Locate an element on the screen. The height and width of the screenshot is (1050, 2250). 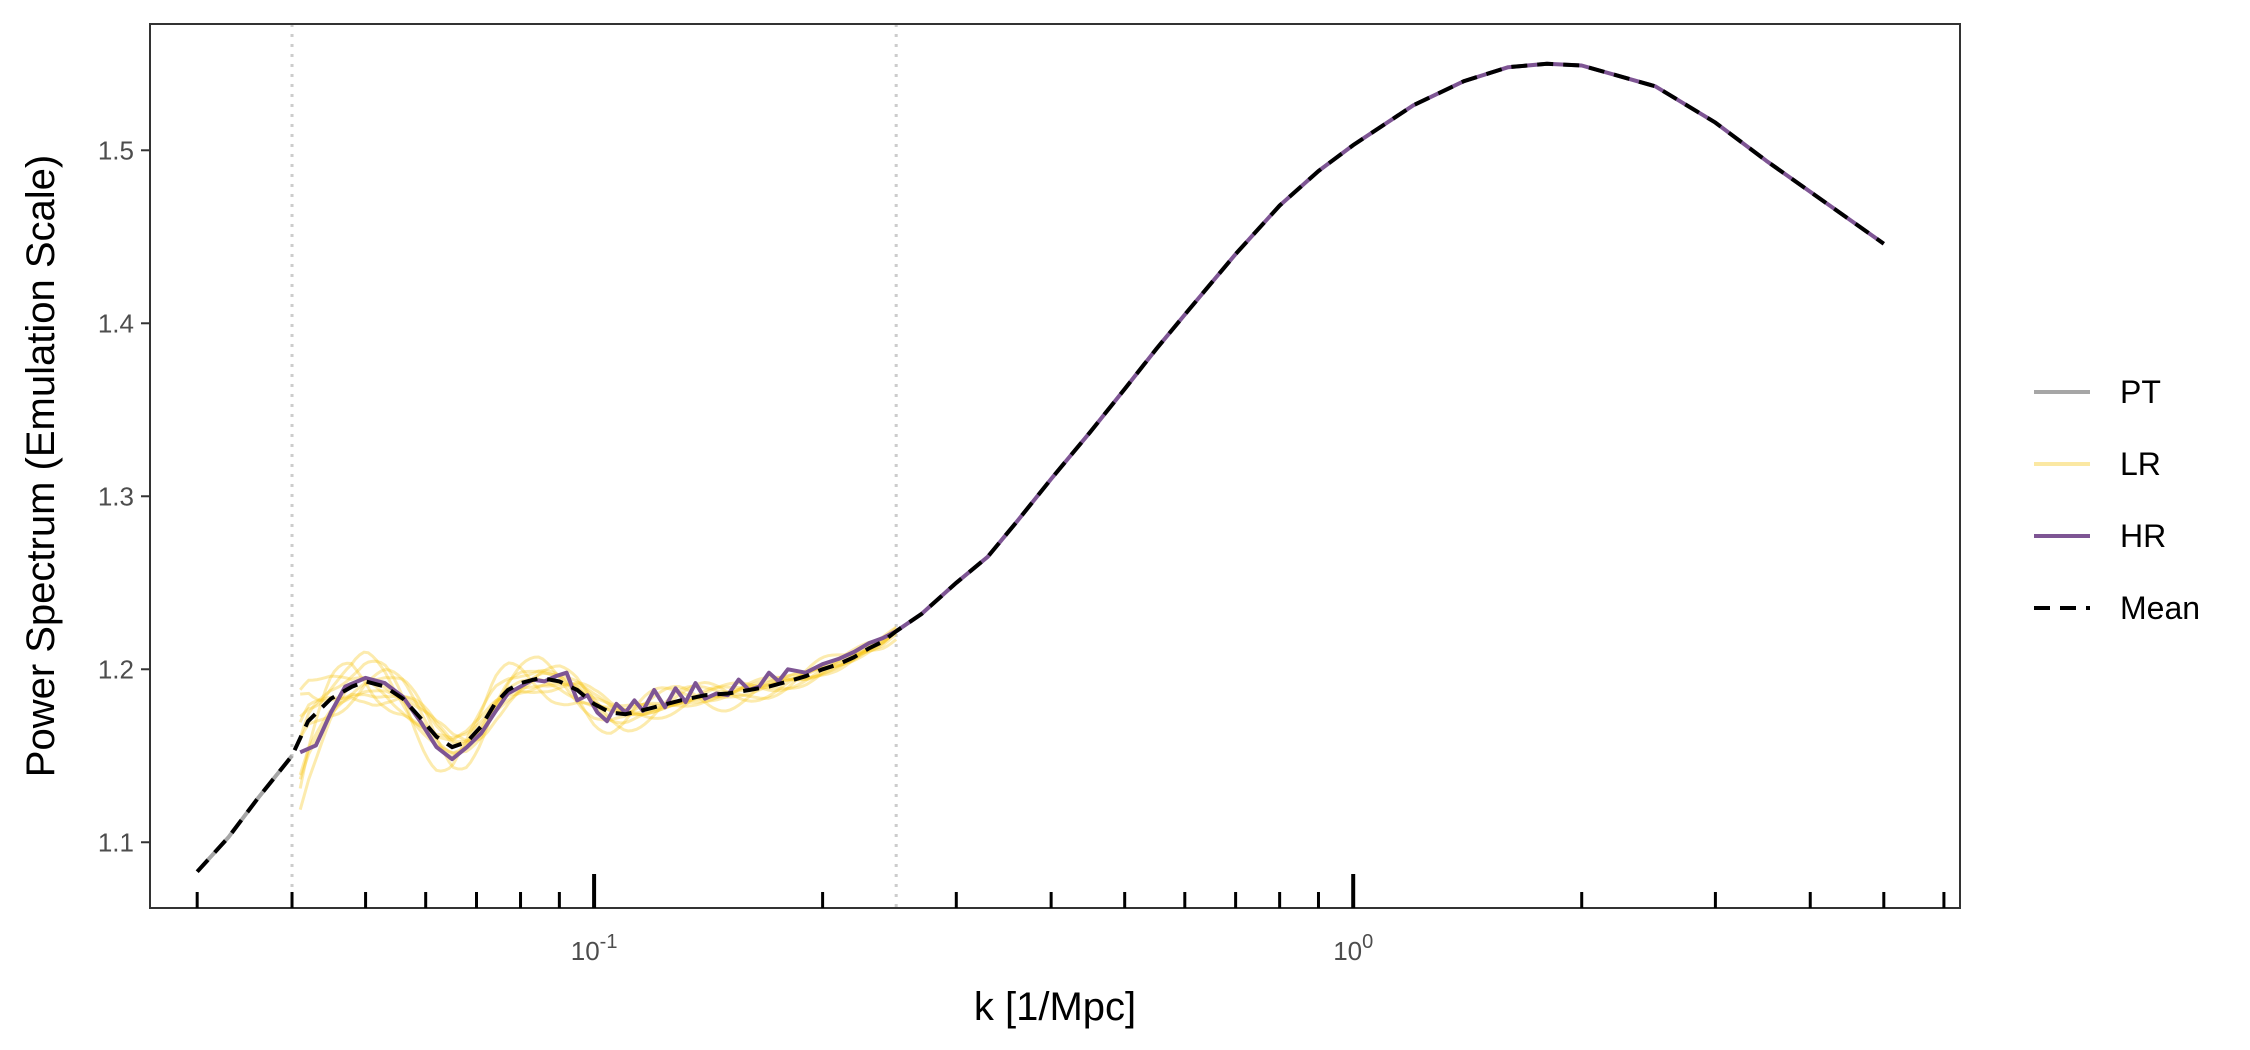
x-axis-ticks: 10⁻¹ 10⁰ is located at coordinates (1070, 920).